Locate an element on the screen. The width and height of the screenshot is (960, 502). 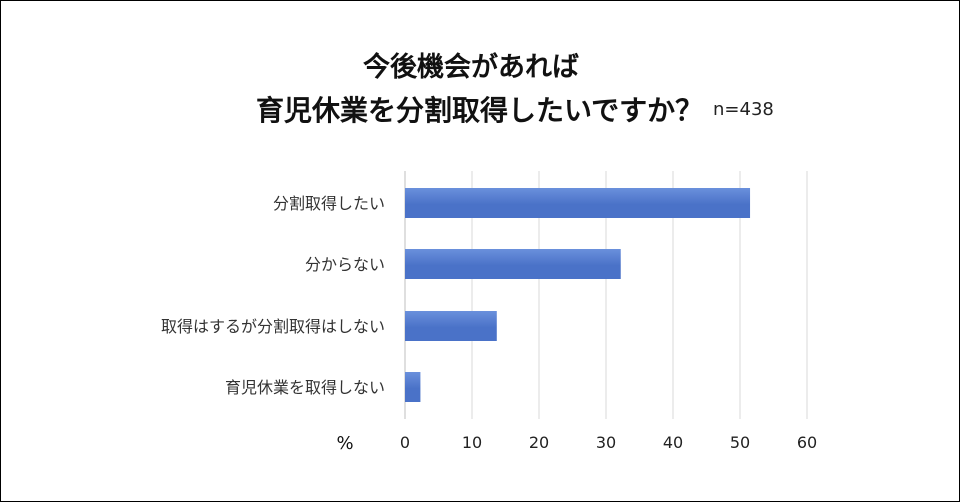
x-tick-labels: 0 10 20 30 40 50 60 is located at coordinates (608, 442).